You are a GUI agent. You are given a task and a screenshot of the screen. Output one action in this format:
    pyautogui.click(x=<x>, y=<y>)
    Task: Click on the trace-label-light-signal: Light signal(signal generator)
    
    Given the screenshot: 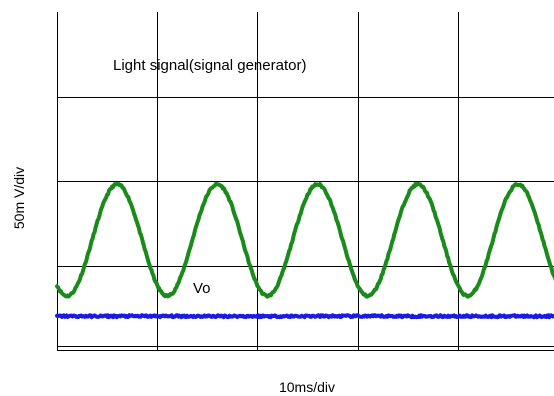 What is the action you would take?
    pyautogui.click(x=209, y=65)
    